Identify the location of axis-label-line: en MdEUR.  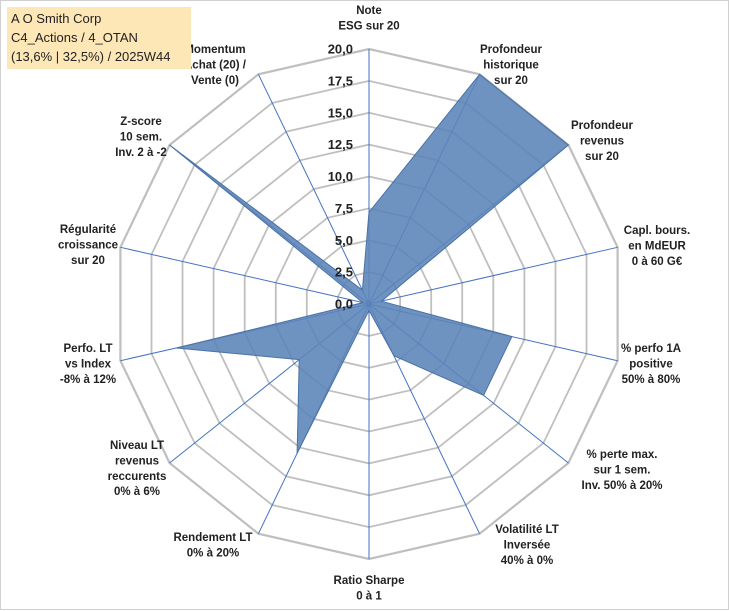
(657, 246).